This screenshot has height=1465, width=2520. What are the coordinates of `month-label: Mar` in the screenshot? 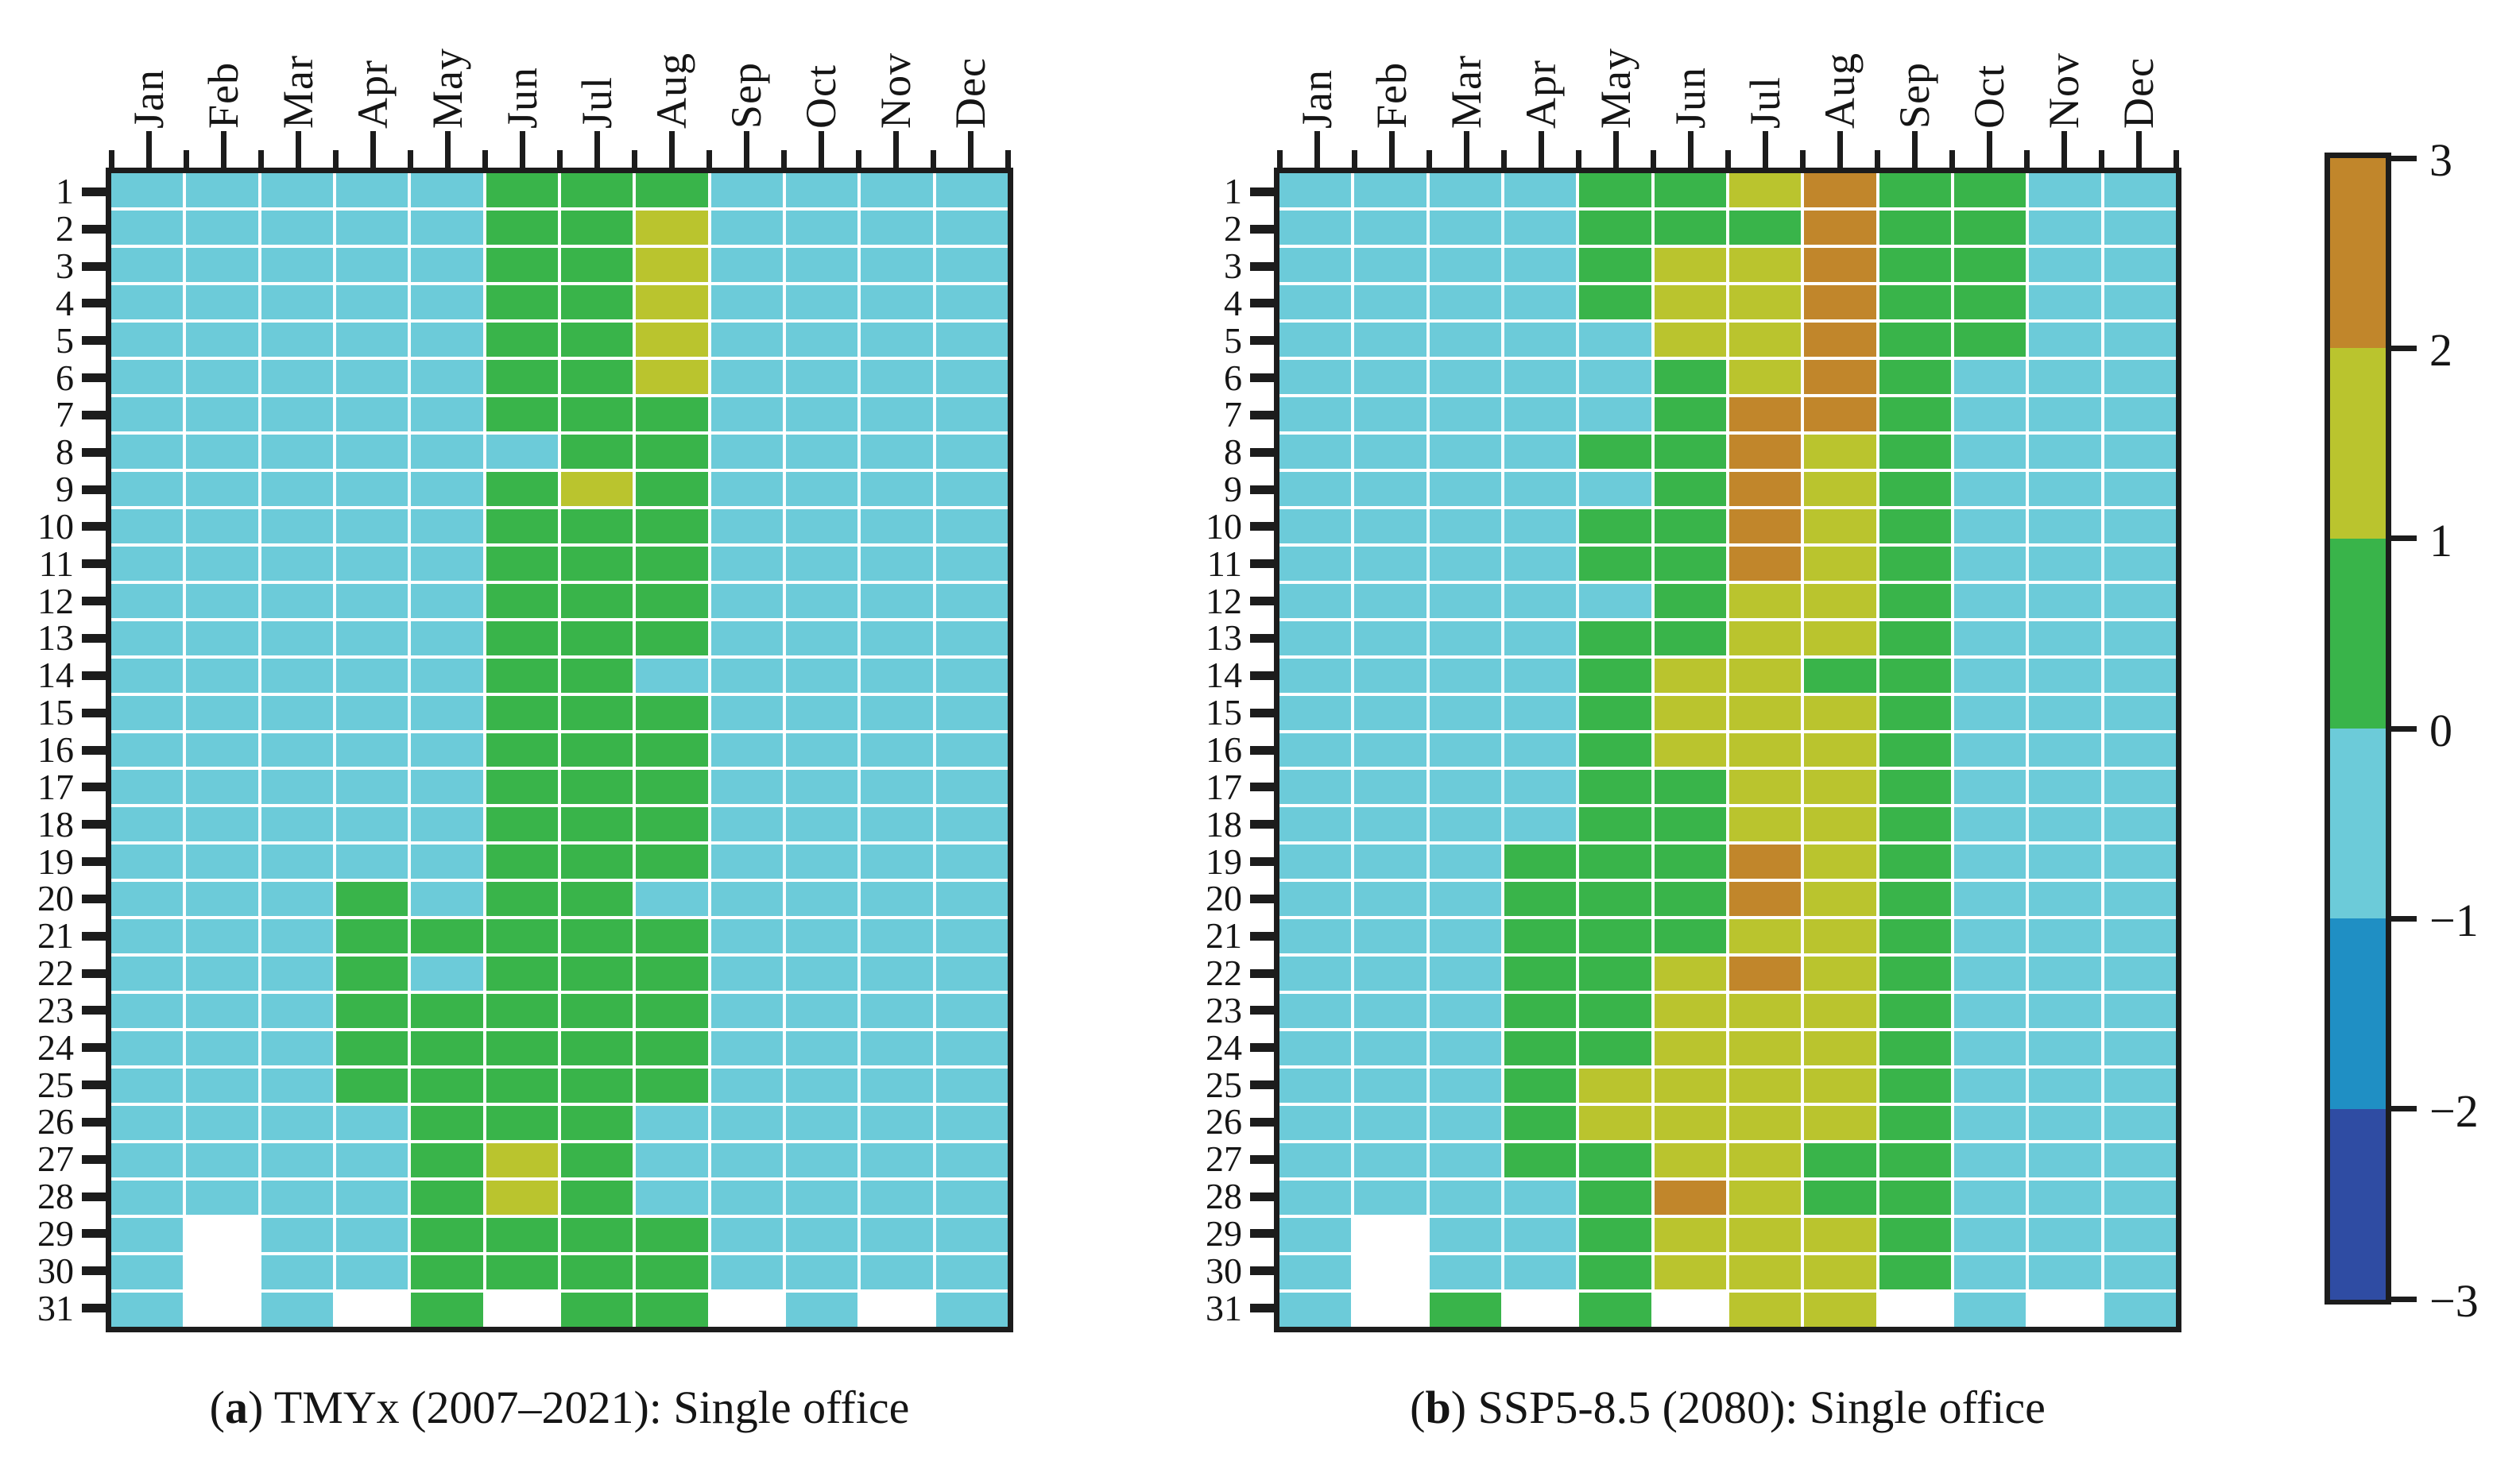 It's located at (1466, 92).